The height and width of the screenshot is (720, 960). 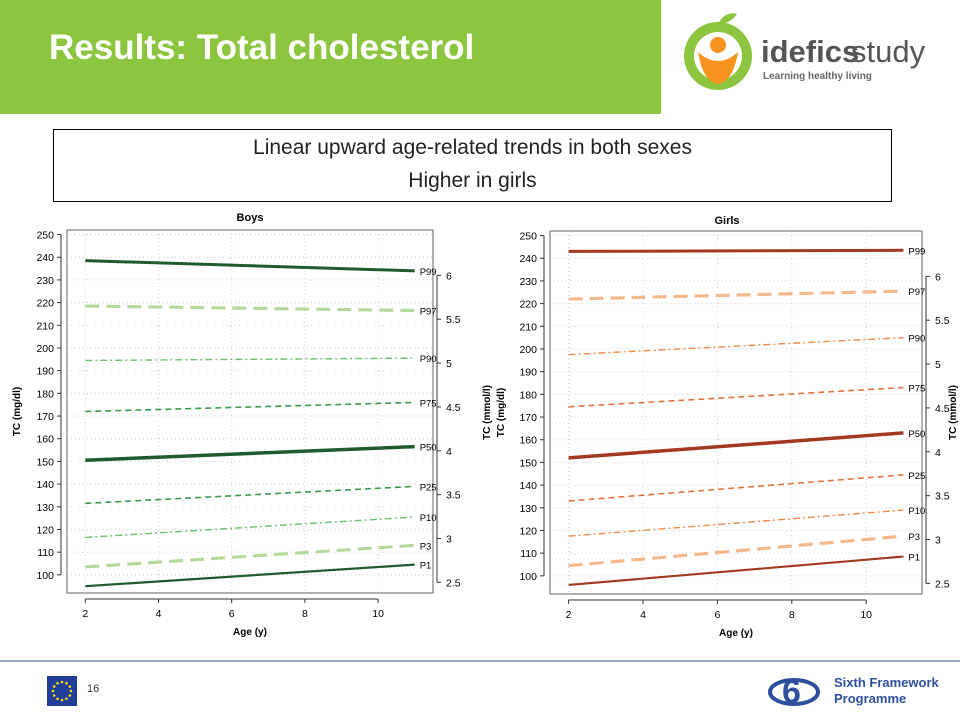 I want to click on x-axis-label: Age (y), so click(x=736, y=633).